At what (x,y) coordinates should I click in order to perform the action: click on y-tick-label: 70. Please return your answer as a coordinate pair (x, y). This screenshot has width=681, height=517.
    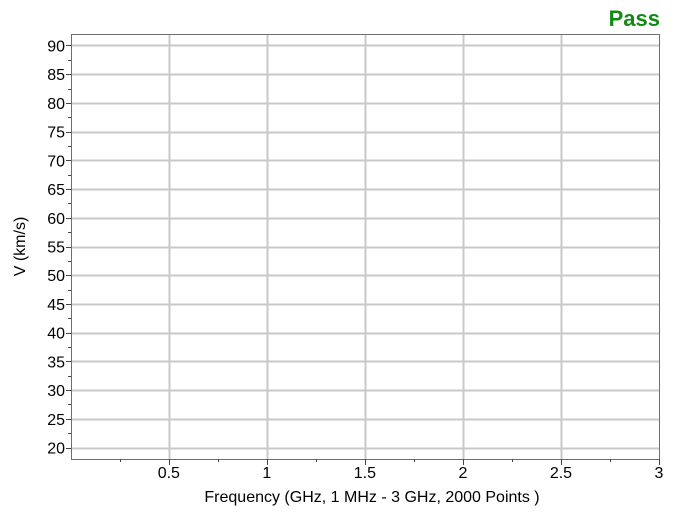
    Looking at the image, I should click on (56, 161).